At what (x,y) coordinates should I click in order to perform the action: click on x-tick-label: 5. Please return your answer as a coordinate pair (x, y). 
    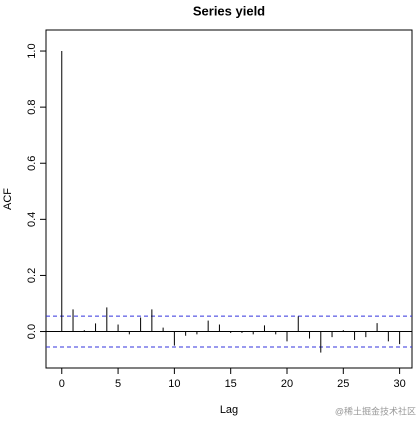
    Looking at the image, I should click on (118, 384).